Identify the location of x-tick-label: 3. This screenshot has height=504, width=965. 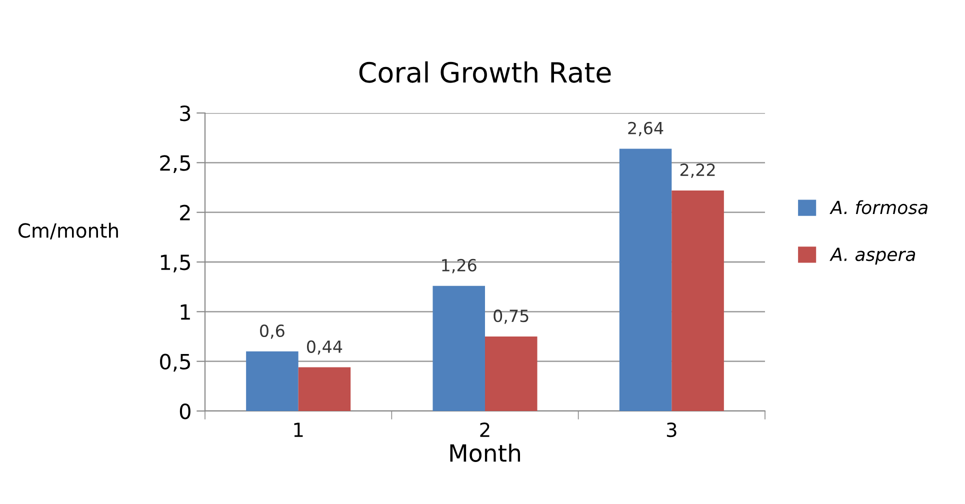
(671, 430).